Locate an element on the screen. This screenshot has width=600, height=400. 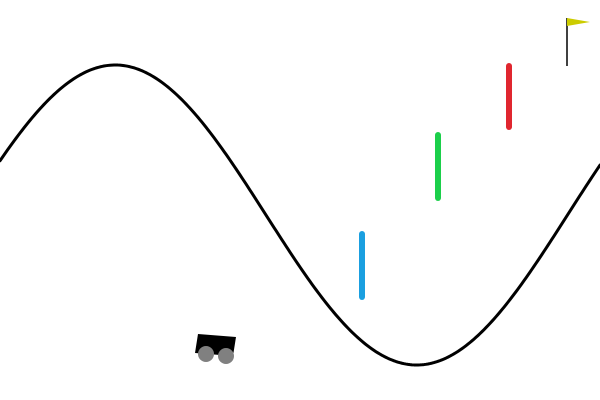
car-wheel-right is located at coordinates (226, 356).